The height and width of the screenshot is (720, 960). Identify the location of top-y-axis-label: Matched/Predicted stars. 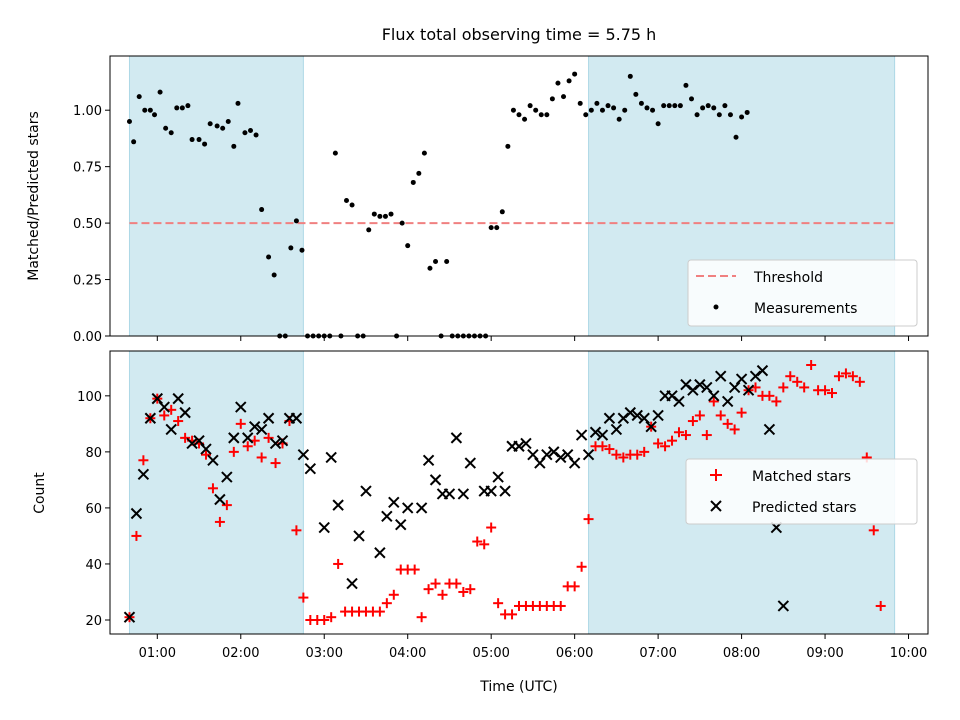
(34, 196).